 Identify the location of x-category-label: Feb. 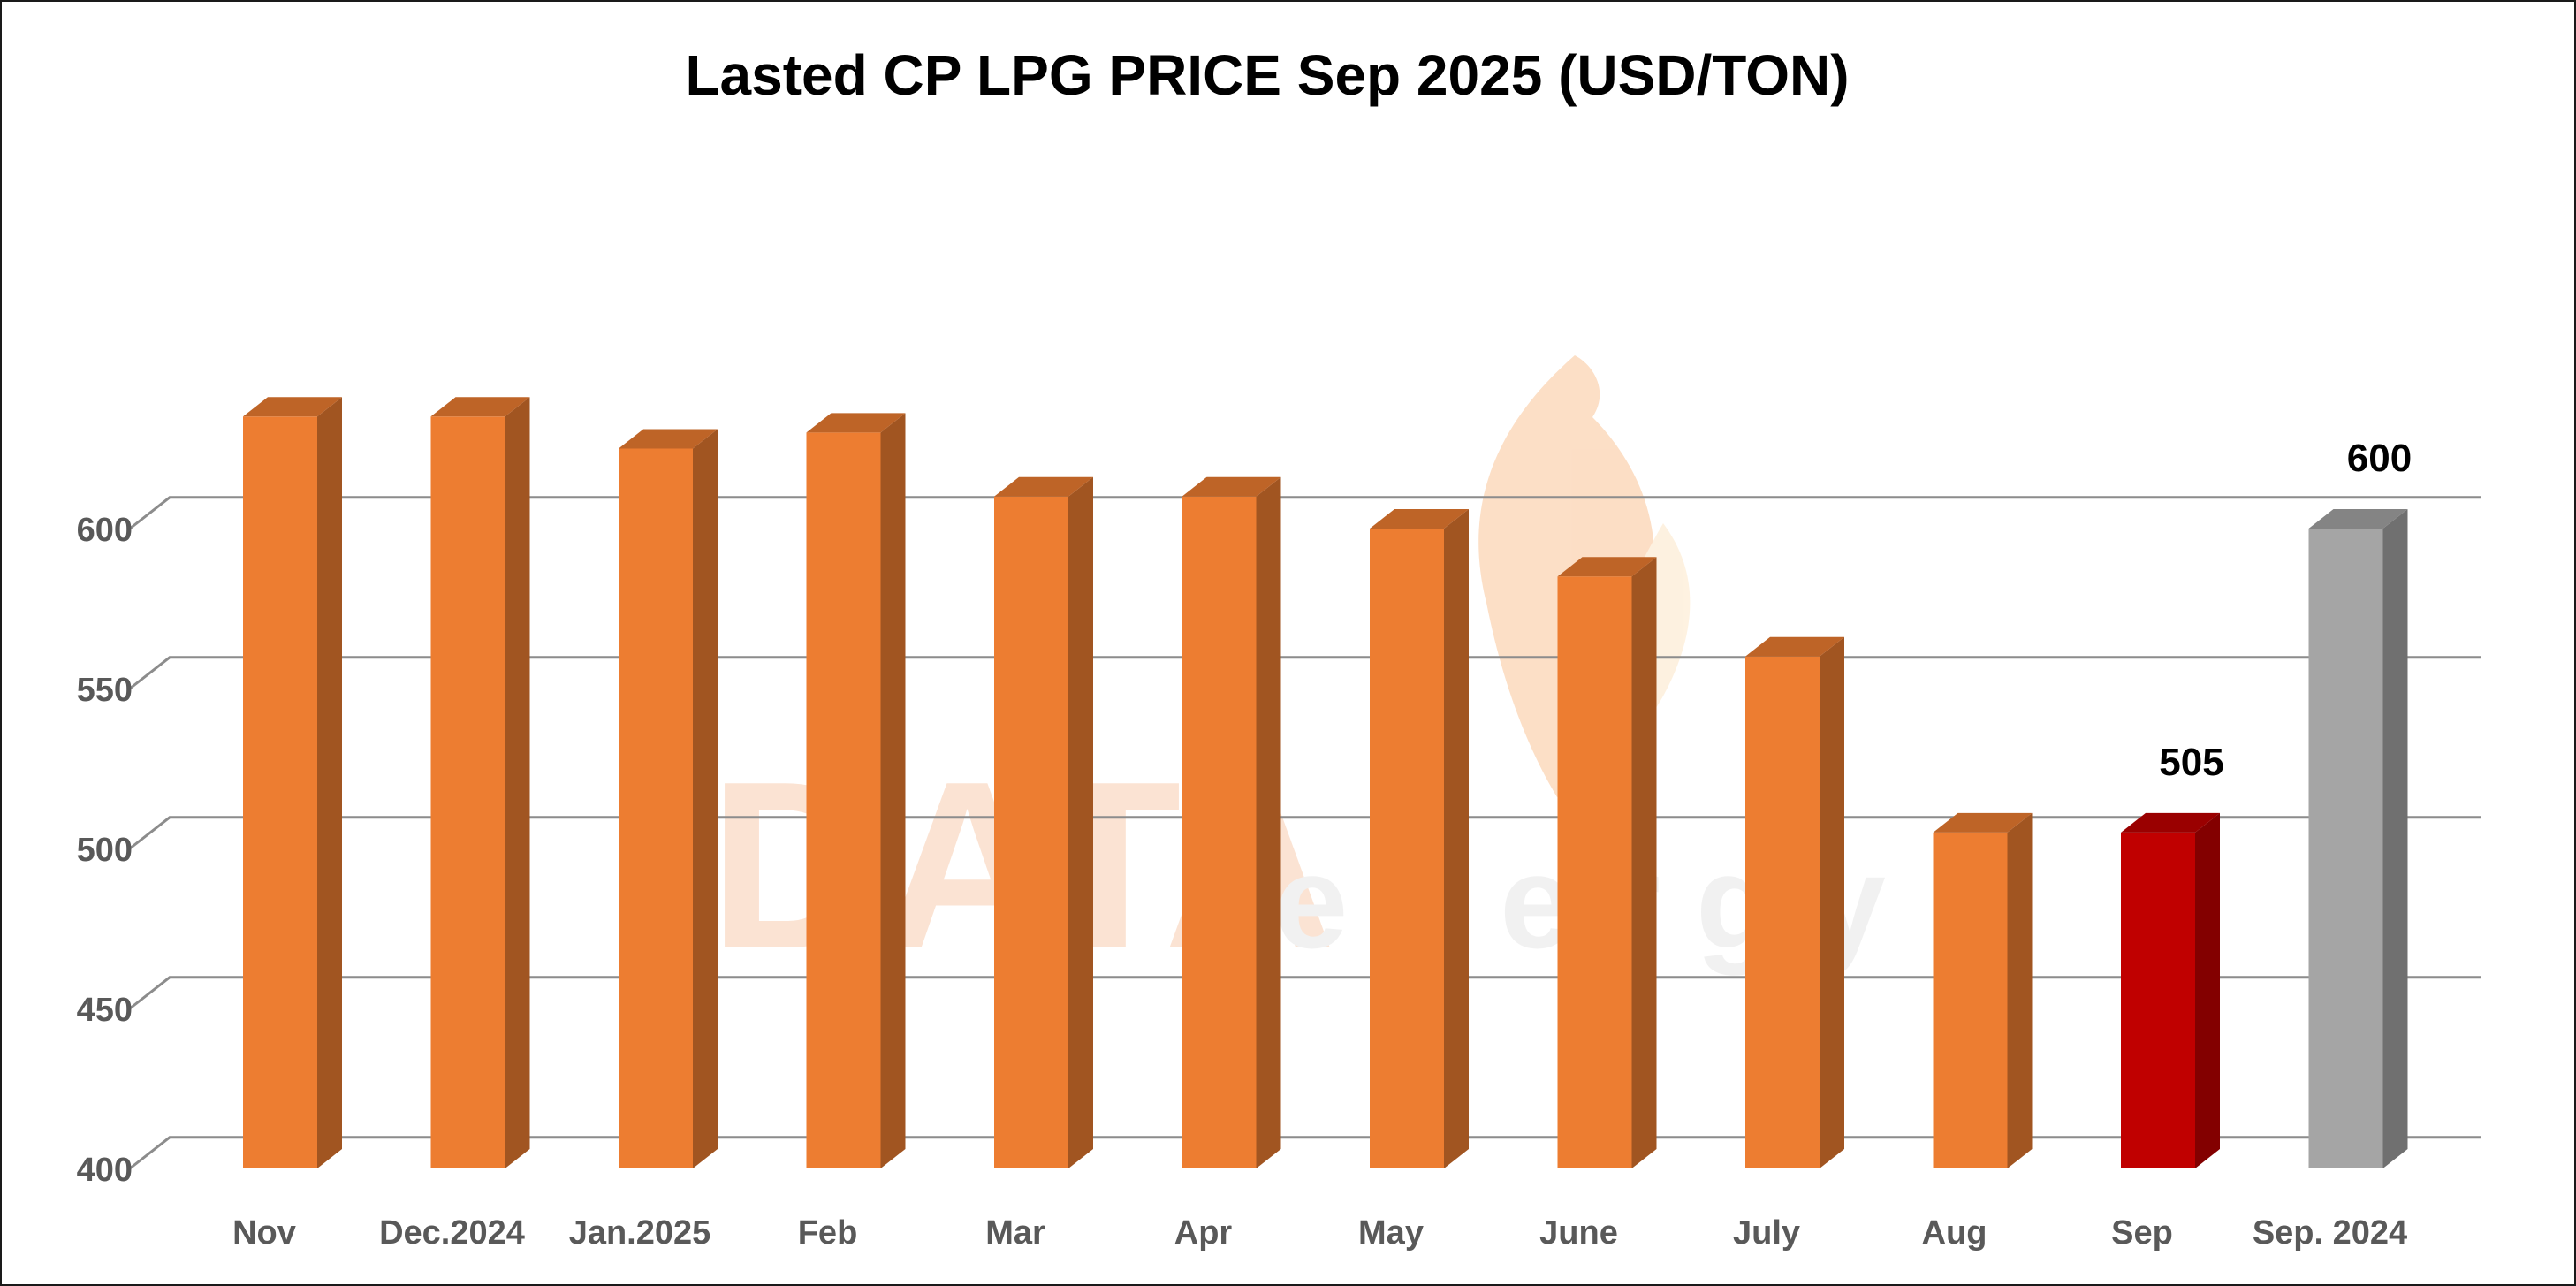
(828, 1233).